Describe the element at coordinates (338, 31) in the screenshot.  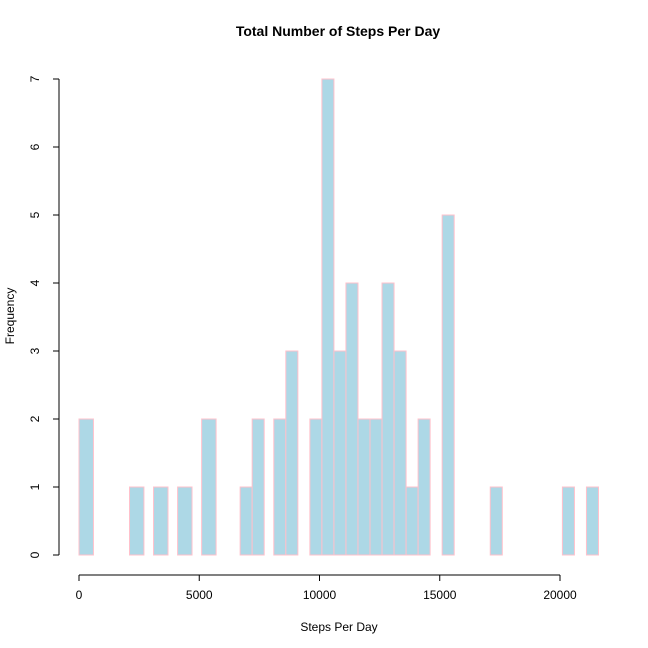
I see `chart-title: Total Number of Steps Per Day` at that location.